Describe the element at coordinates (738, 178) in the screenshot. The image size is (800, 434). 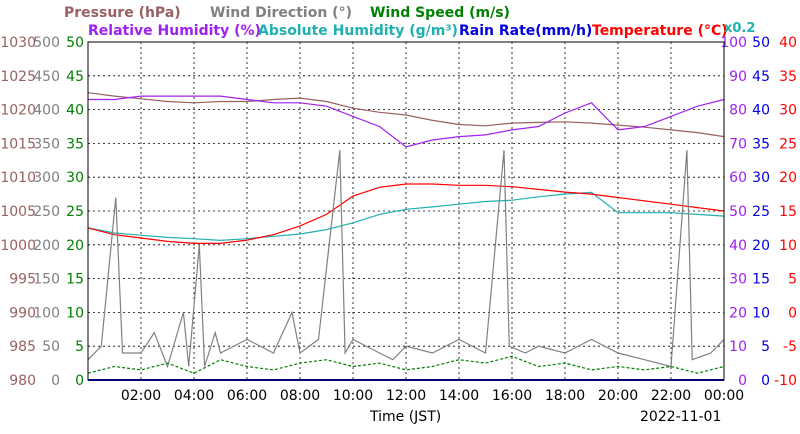
I see `humidity-tick-label: 60` at that location.